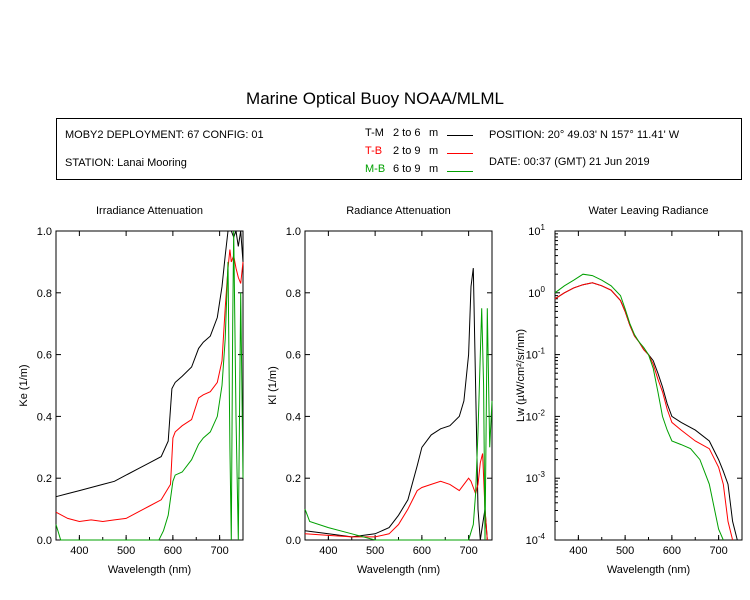 The image size is (750, 600). I want to click on legend-line-mb, so click(460, 171).